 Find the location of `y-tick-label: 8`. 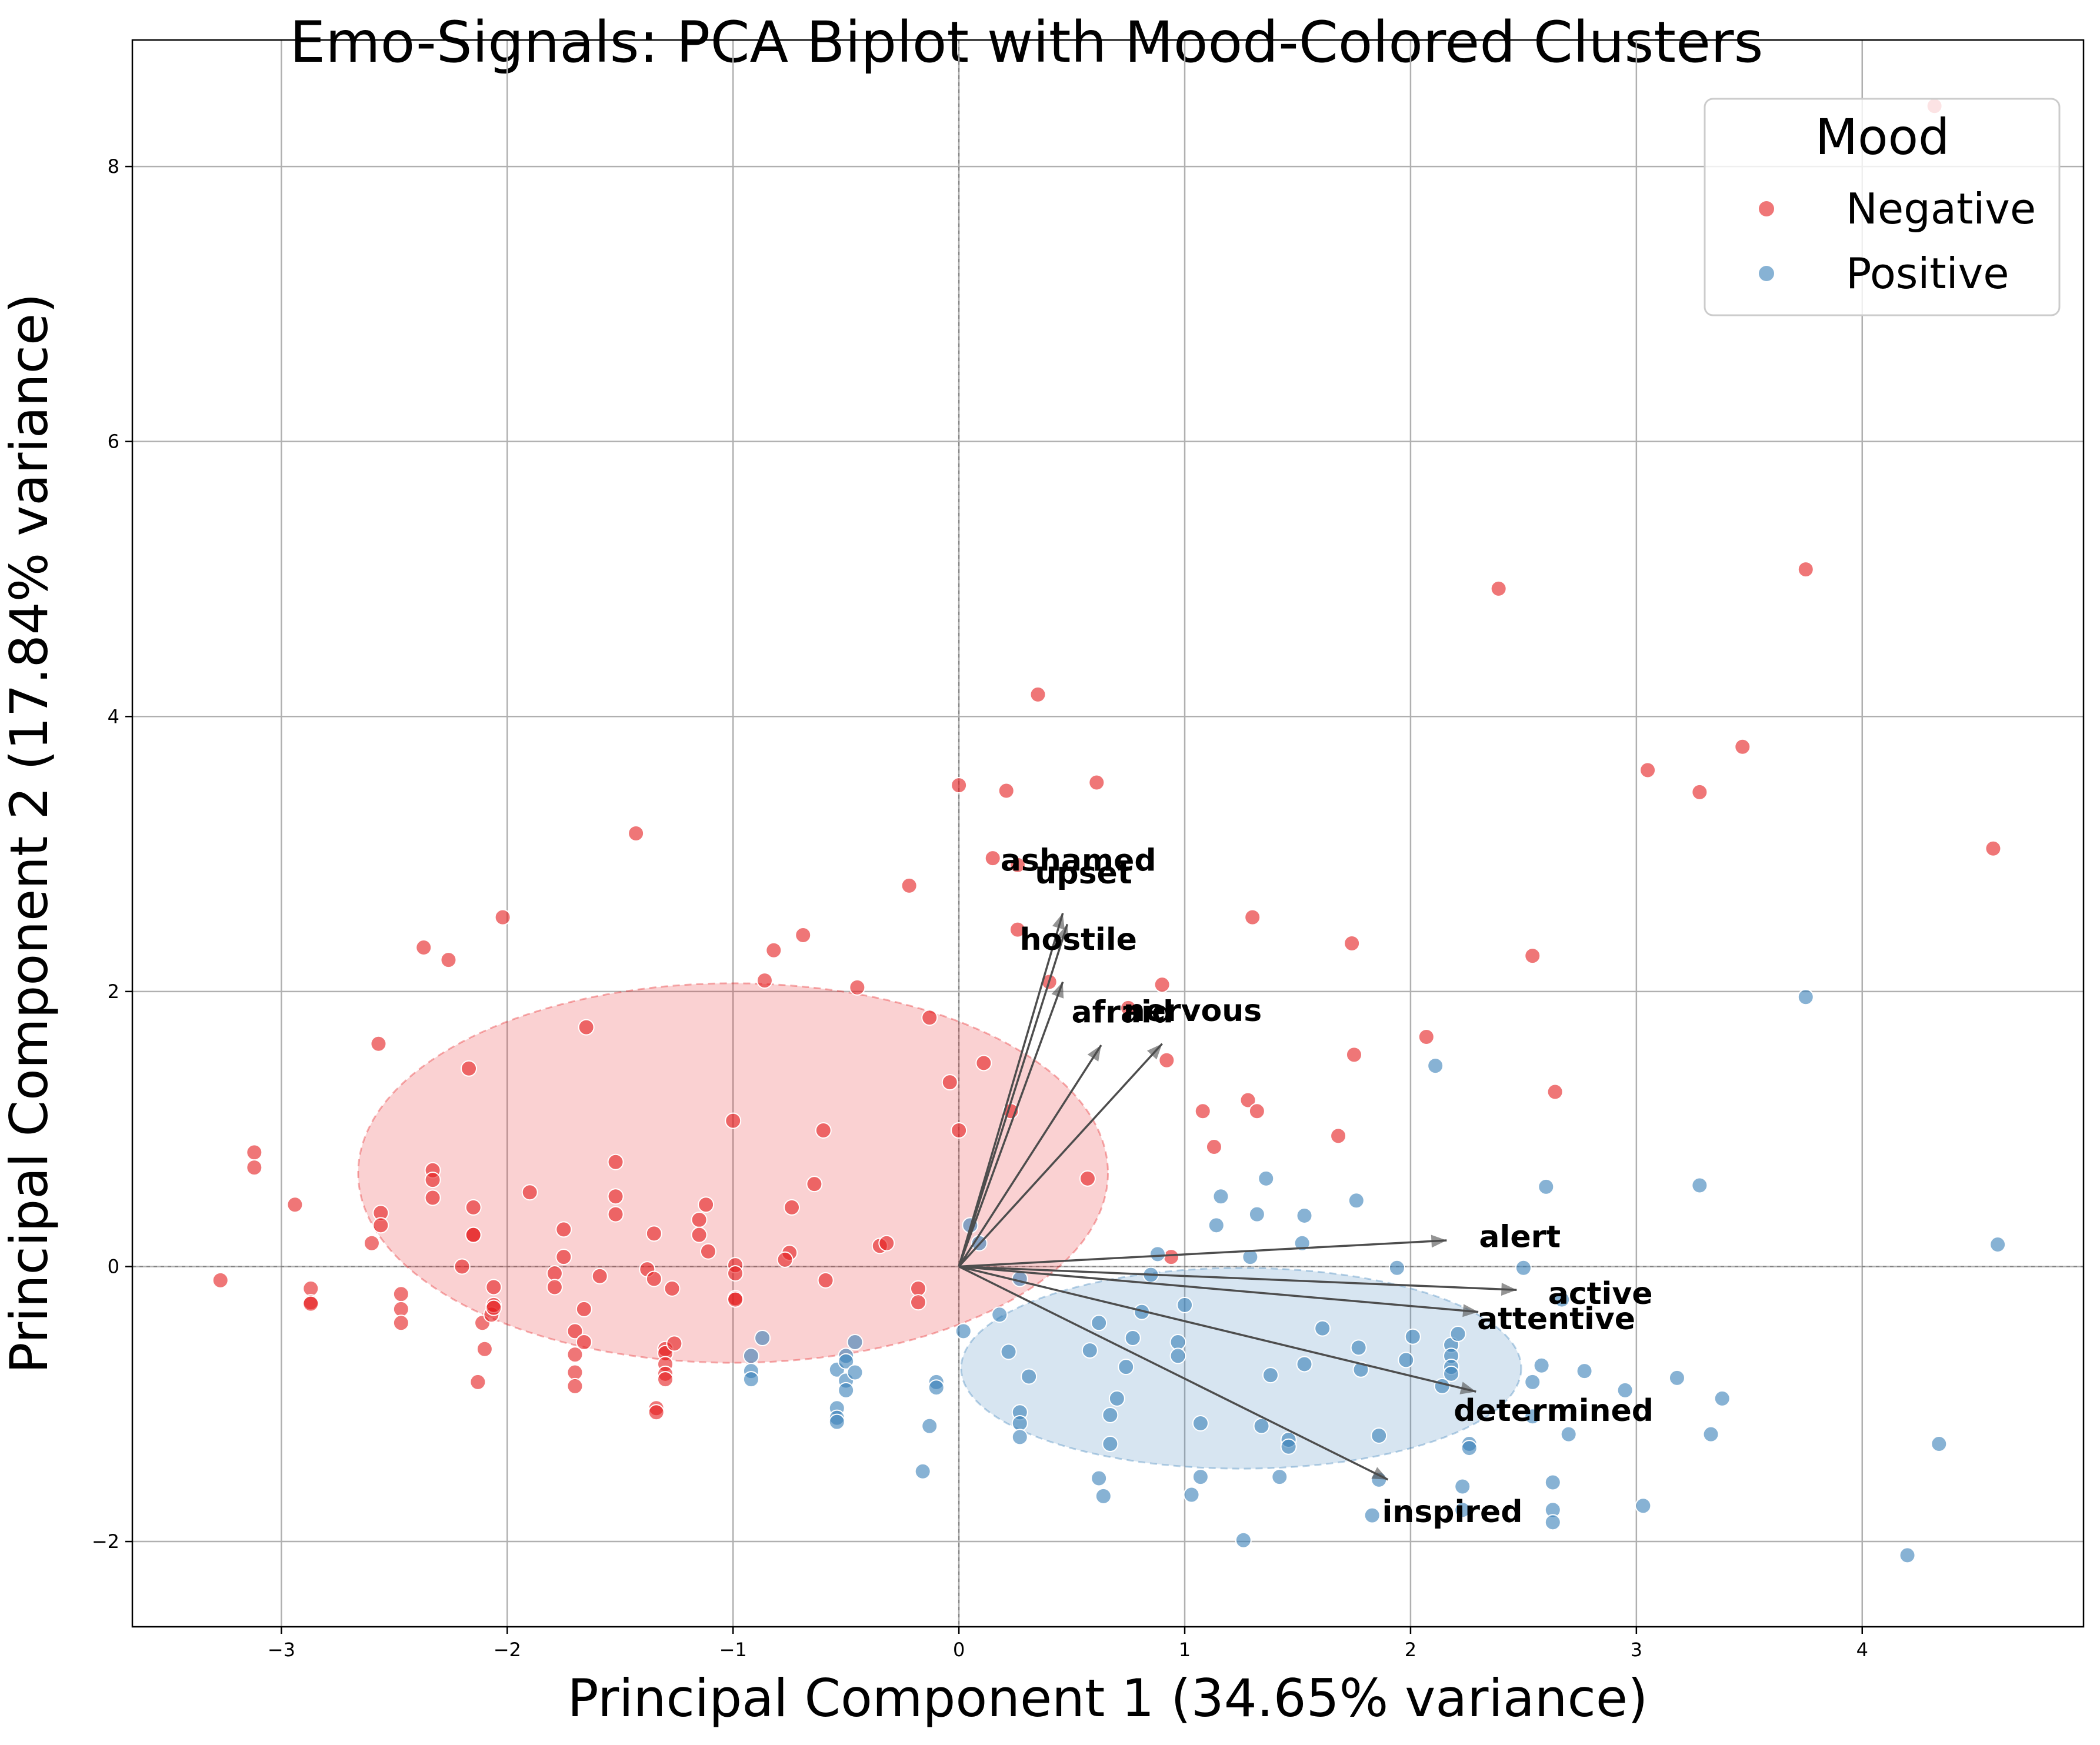

y-tick-label: 8 is located at coordinates (113, 166).